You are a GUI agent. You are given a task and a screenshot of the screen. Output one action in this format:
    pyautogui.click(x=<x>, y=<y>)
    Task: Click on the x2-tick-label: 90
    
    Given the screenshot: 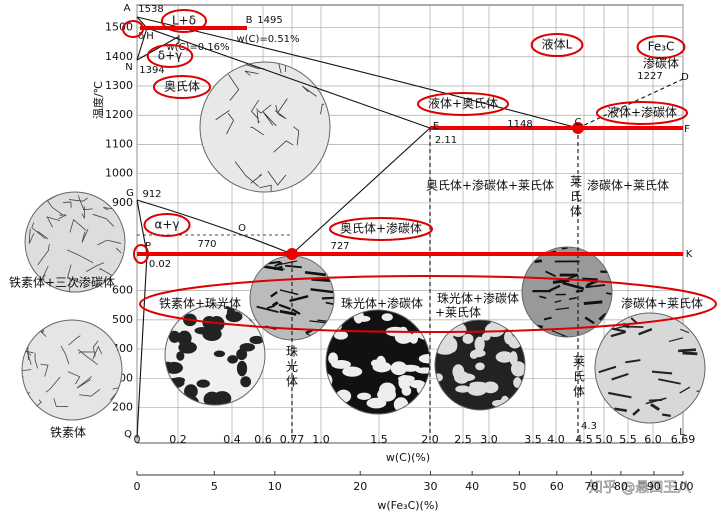 What is the action you would take?
    pyautogui.click(x=654, y=486)
    